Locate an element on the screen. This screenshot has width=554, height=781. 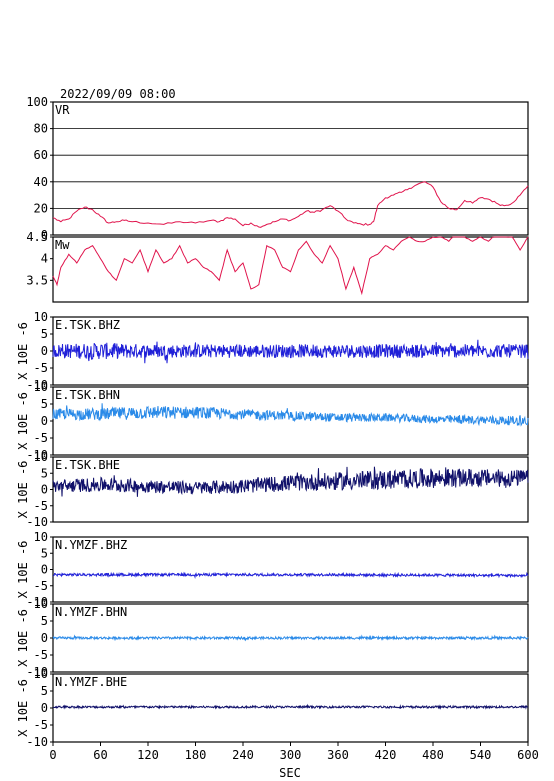
panel-n-ymzf-bhe: -10 -5 0 5 10 X 10E -6 N.YMZF.BHE is located at coordinates (272, 708).